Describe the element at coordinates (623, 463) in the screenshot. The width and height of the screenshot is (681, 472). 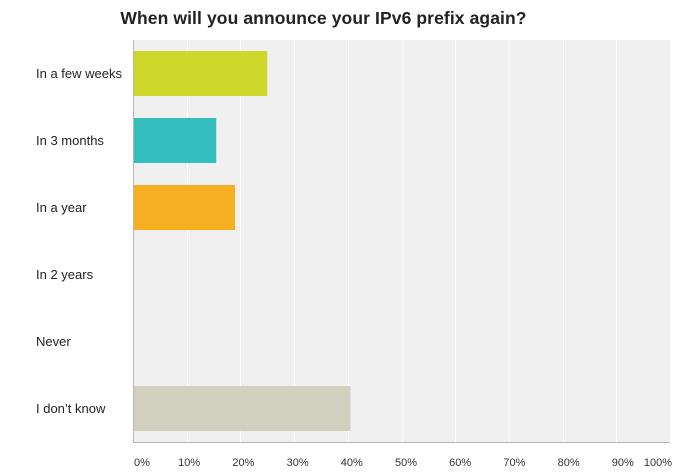
I see `x-tick-label: 90%` at that location.